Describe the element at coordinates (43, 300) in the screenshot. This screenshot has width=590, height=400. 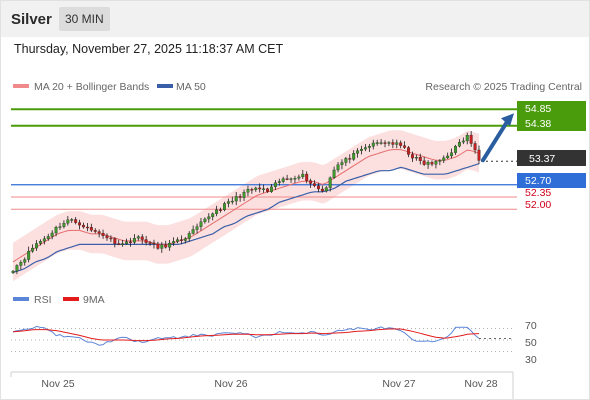
I see `rsi-legend-label: RSI` at that location.